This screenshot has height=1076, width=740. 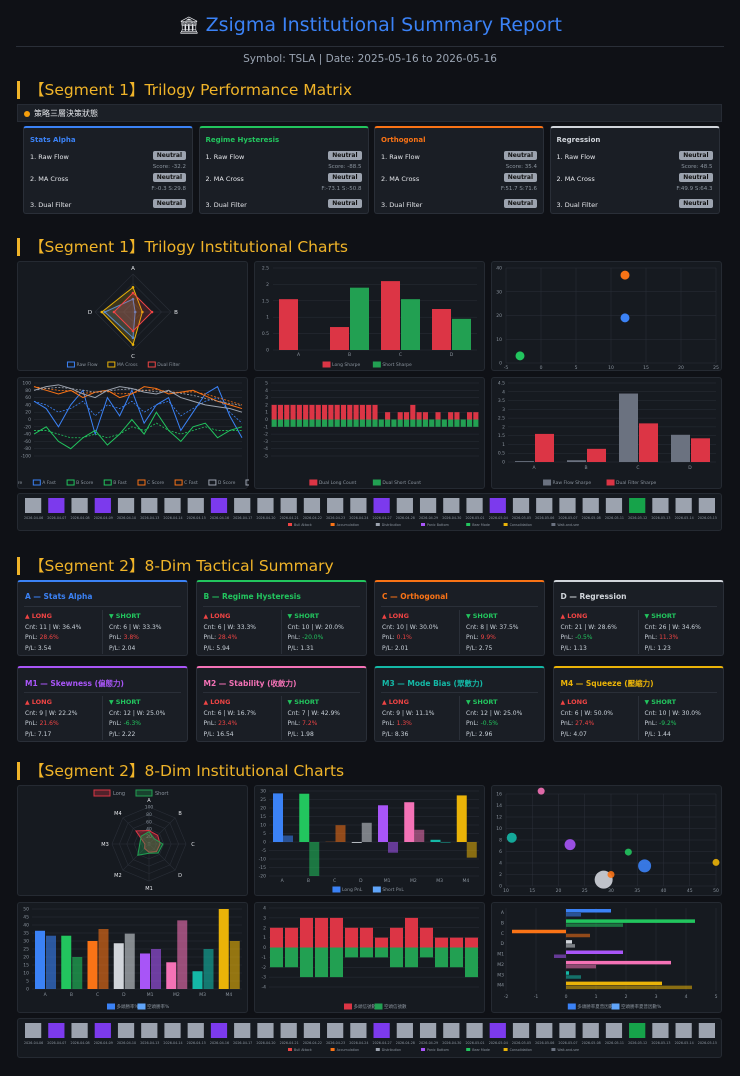 What do you see at coordinates (26, 910) in the screenshot?
I see `tick-label: 50` at bounding box center [26, 910].